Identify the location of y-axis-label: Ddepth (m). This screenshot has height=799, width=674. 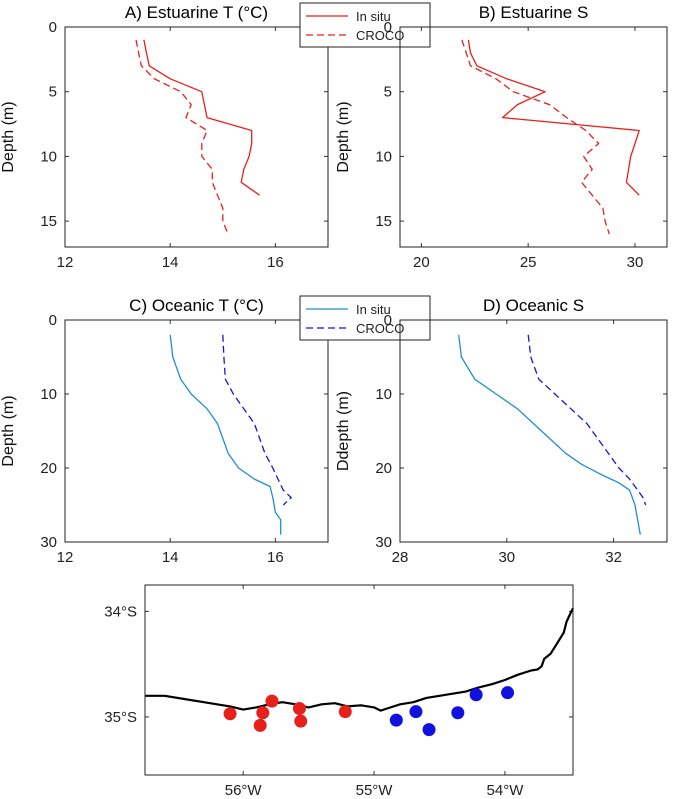
(343, 431).